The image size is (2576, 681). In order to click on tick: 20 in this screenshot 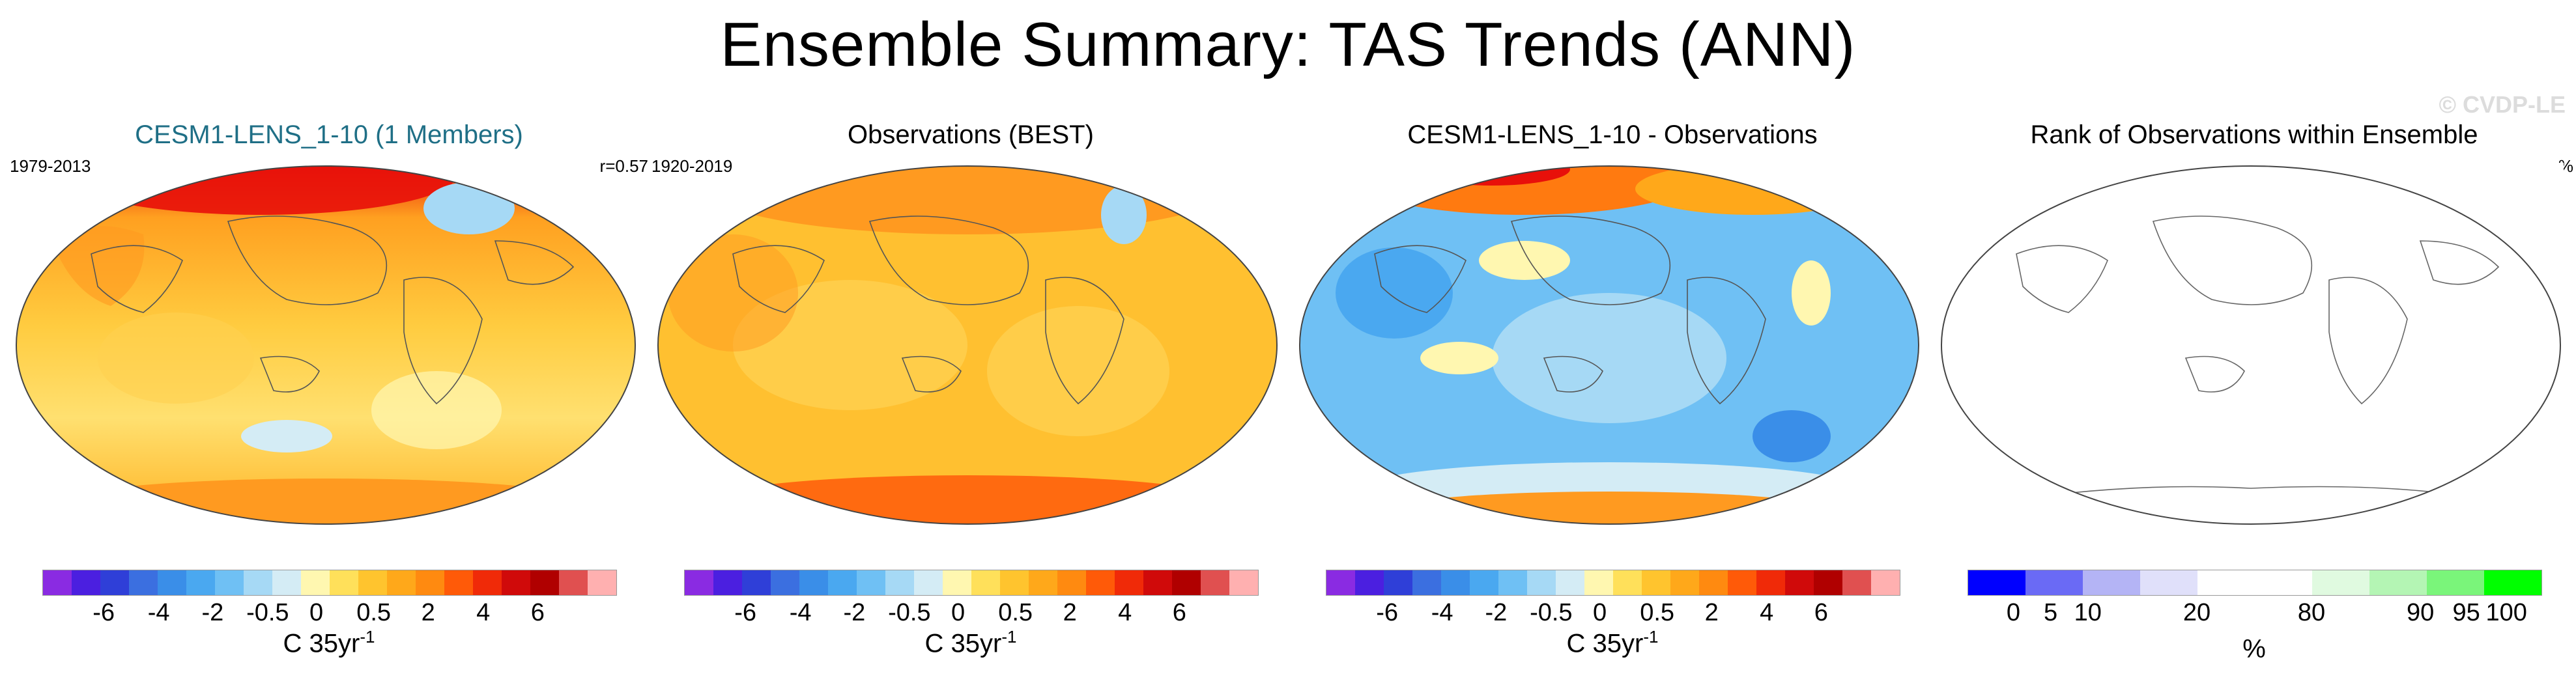, I will do `click(2196, 612)`.